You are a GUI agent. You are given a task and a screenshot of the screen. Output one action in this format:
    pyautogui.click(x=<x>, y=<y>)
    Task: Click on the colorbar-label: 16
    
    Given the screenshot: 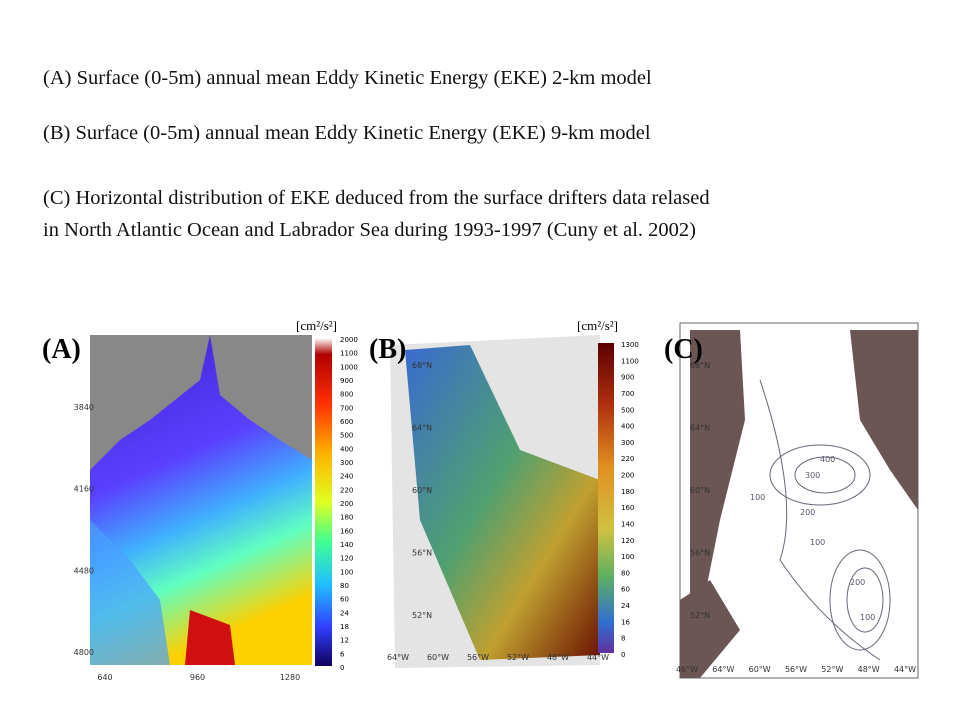 What is the action you would take?
    pyautogui.click(x=625, y=622)
    